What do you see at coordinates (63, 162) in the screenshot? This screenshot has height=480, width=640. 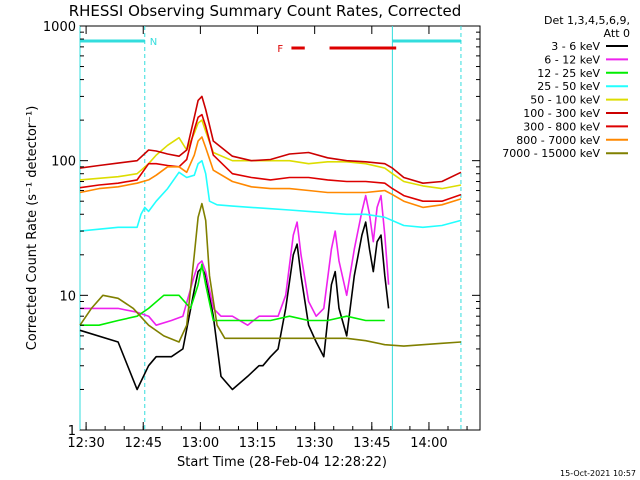 I see `y-tick-label: 100` at bounding box center [63, 162].